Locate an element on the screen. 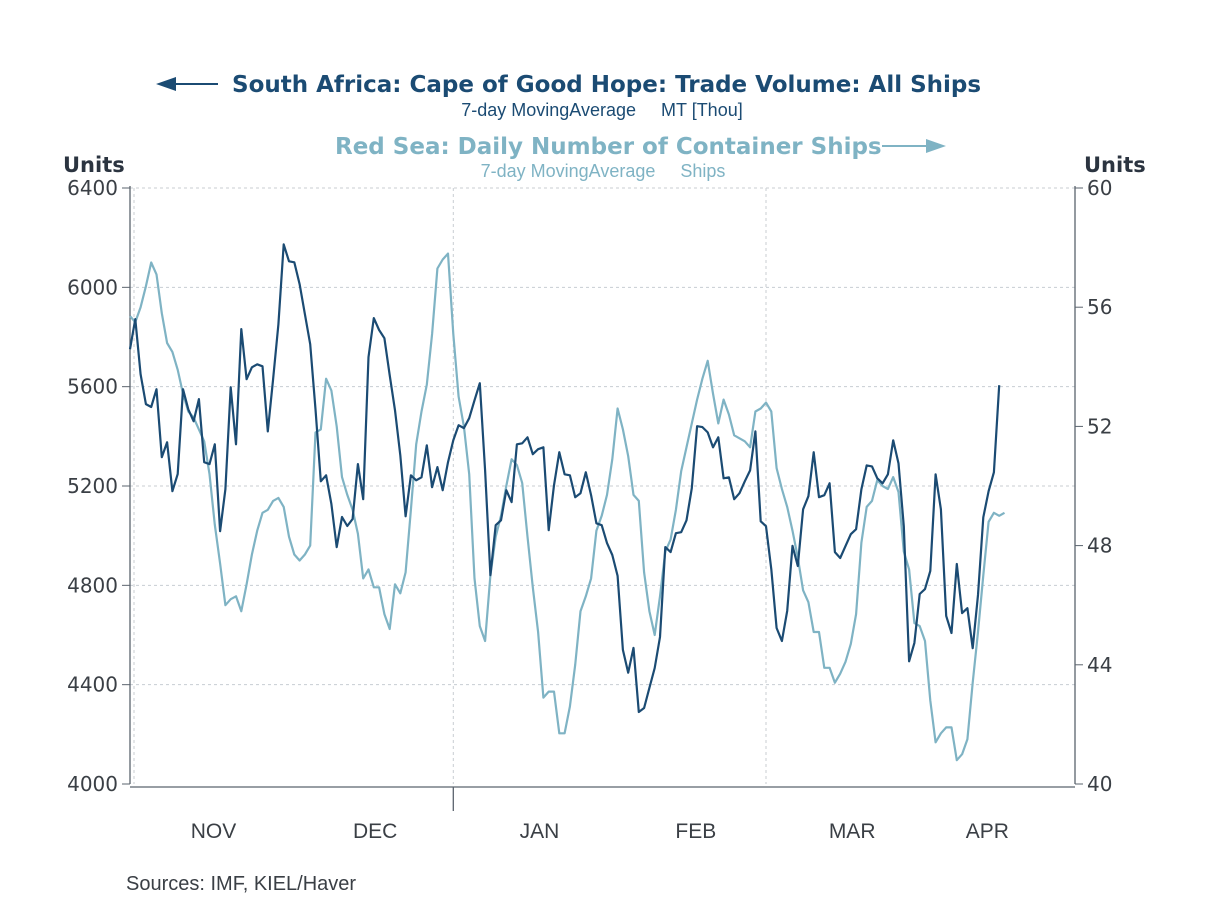 This screenshot has width=1208, height=906. left-tick-label: 6000 is located at coordinates (92, 287).